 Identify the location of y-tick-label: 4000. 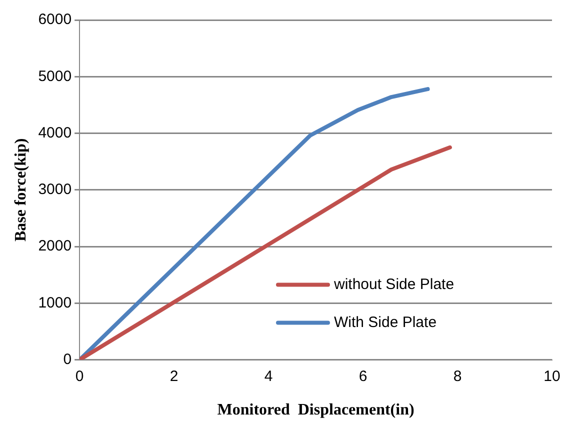
(55, 133).